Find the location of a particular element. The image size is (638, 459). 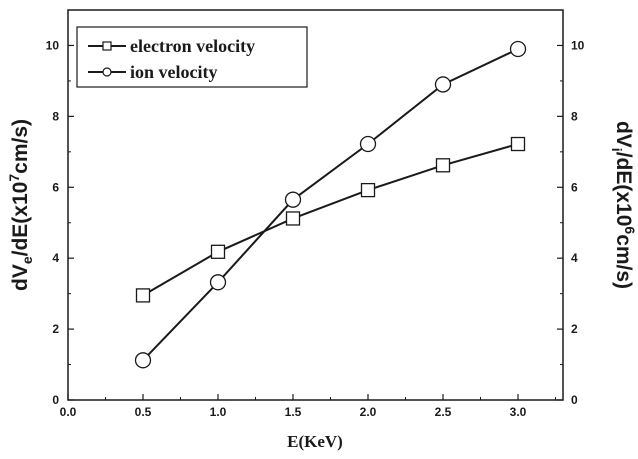

left-y-tick-label: 10 is located at coordinates (53, 45).